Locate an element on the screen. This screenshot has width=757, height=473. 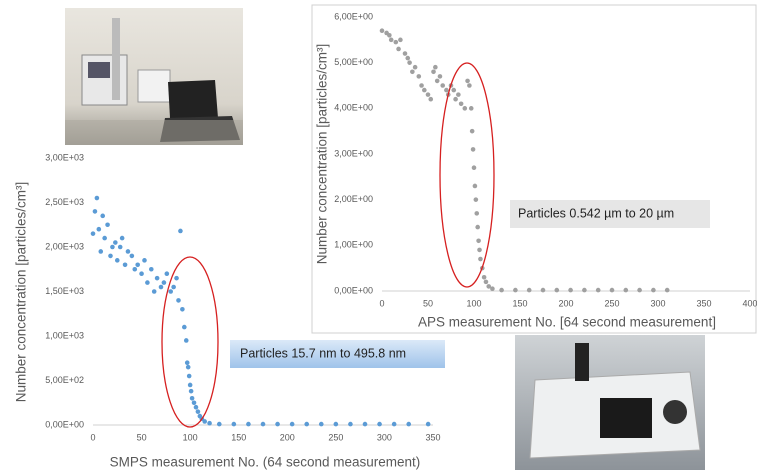
y-tick-label: 1,00E+00 is located at coordinates (353, 245).